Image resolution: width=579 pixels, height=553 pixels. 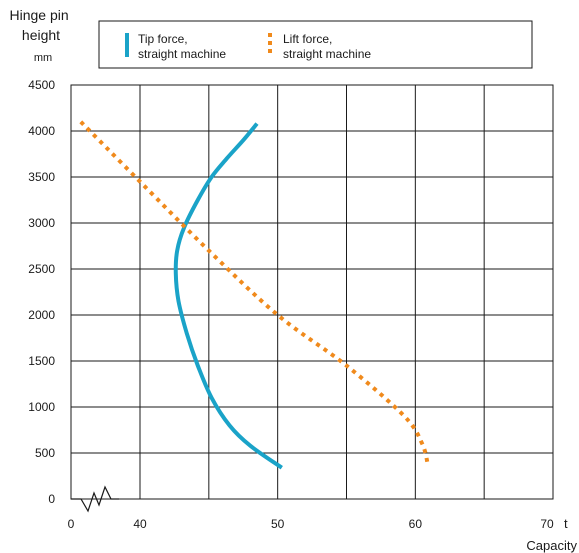 I want to click on y-axis-title: Hinge pin height, so click(x=40, y=25).